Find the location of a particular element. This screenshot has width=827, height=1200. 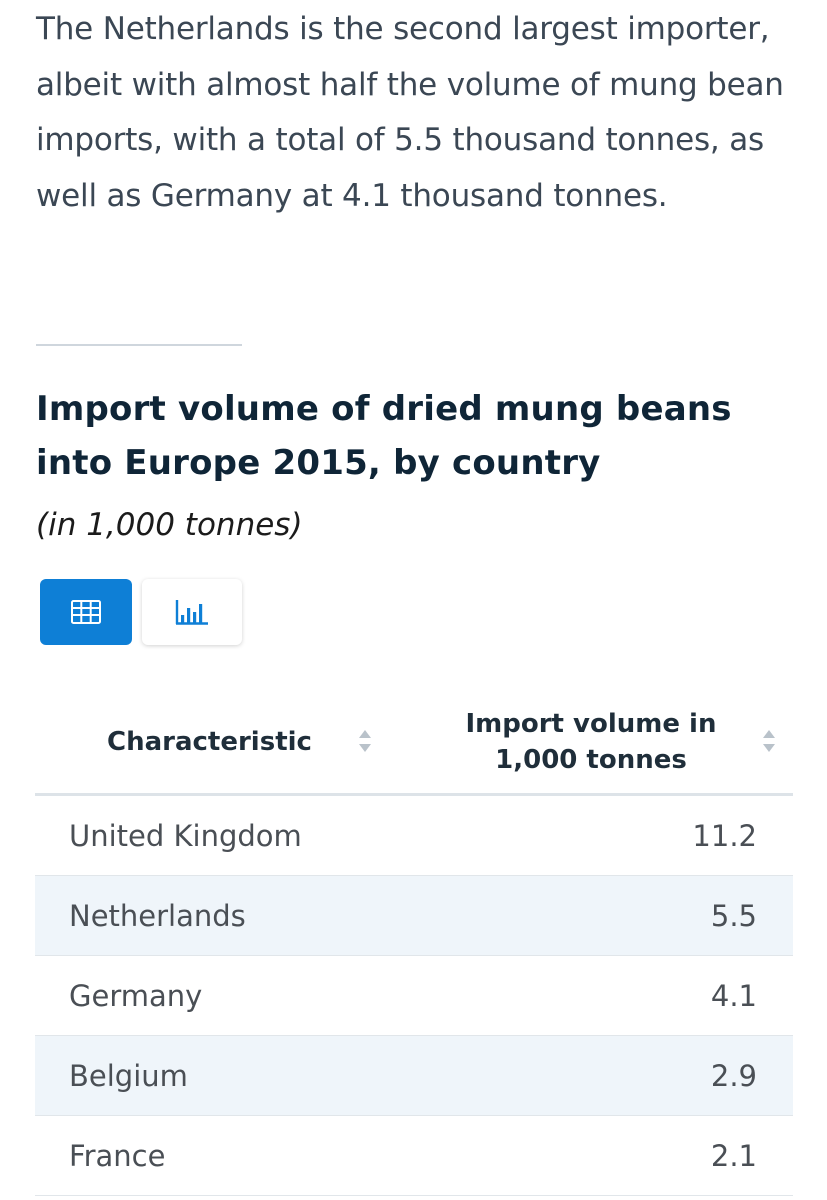

column-header-label: Characteristic is located at coordinates (209, 741).